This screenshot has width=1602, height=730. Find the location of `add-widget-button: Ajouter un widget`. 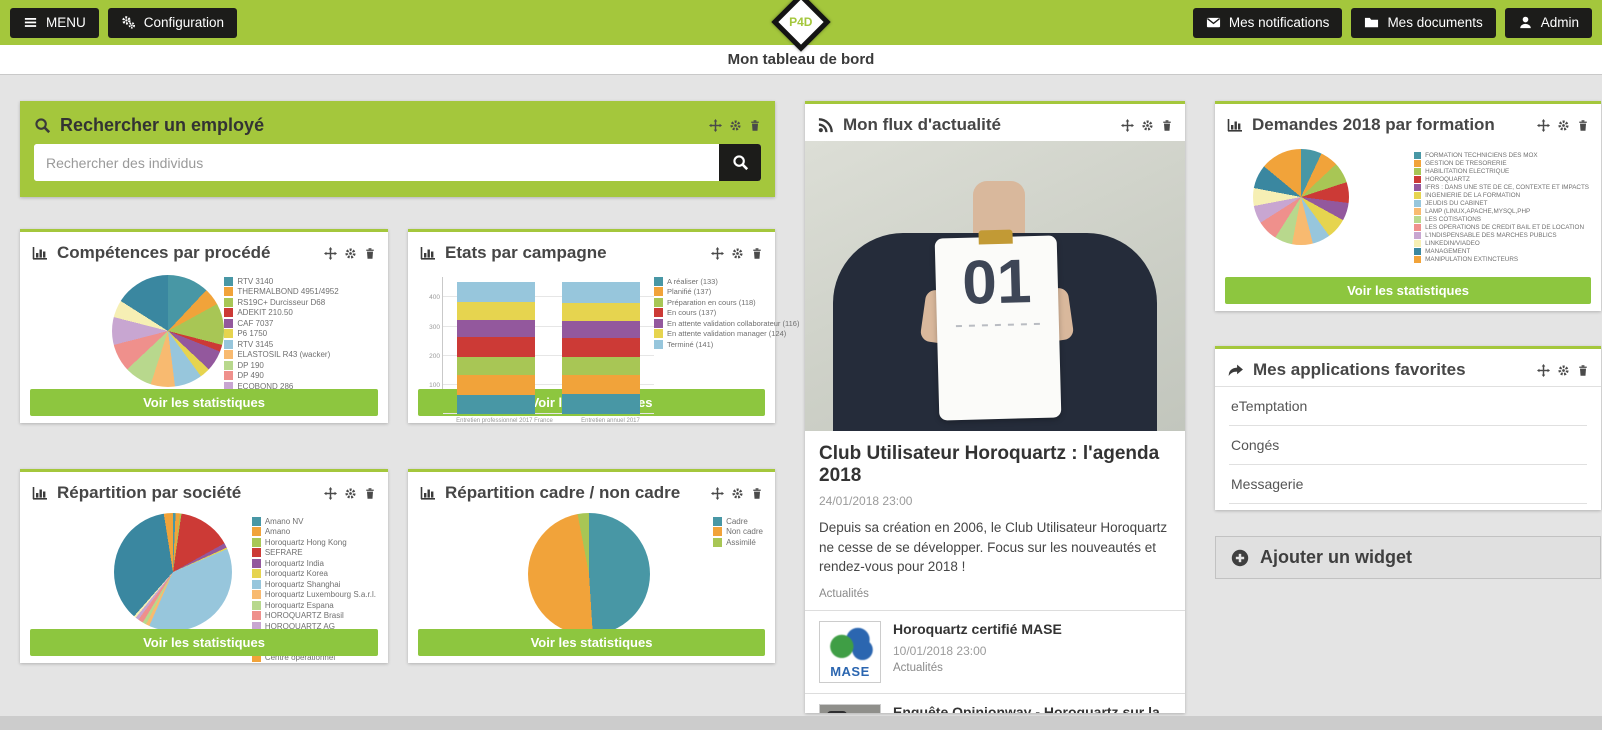

add-widget-button: Ajouter un widget is located at coordinates (1408, 557).